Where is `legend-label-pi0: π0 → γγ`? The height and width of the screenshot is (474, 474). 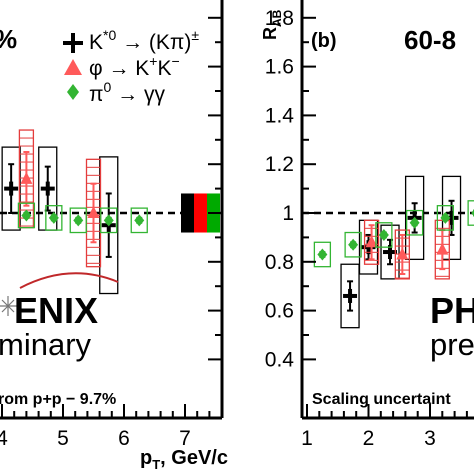
legend-label-pi0: π0 → γγ is located at coordinates (127, 92).